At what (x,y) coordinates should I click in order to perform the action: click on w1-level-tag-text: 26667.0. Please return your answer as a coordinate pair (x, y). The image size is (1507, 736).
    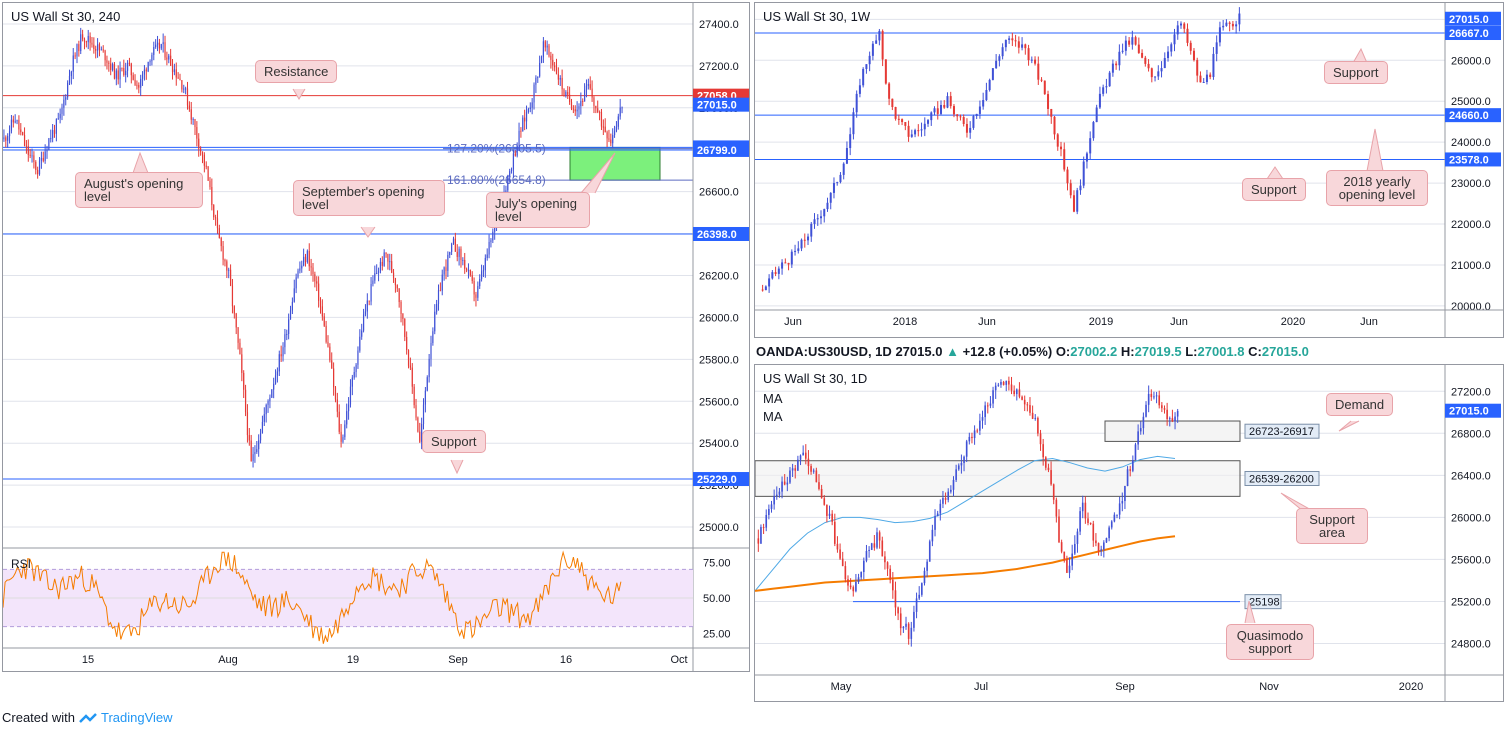
    Looking at the image, I should click on (1469, 34).